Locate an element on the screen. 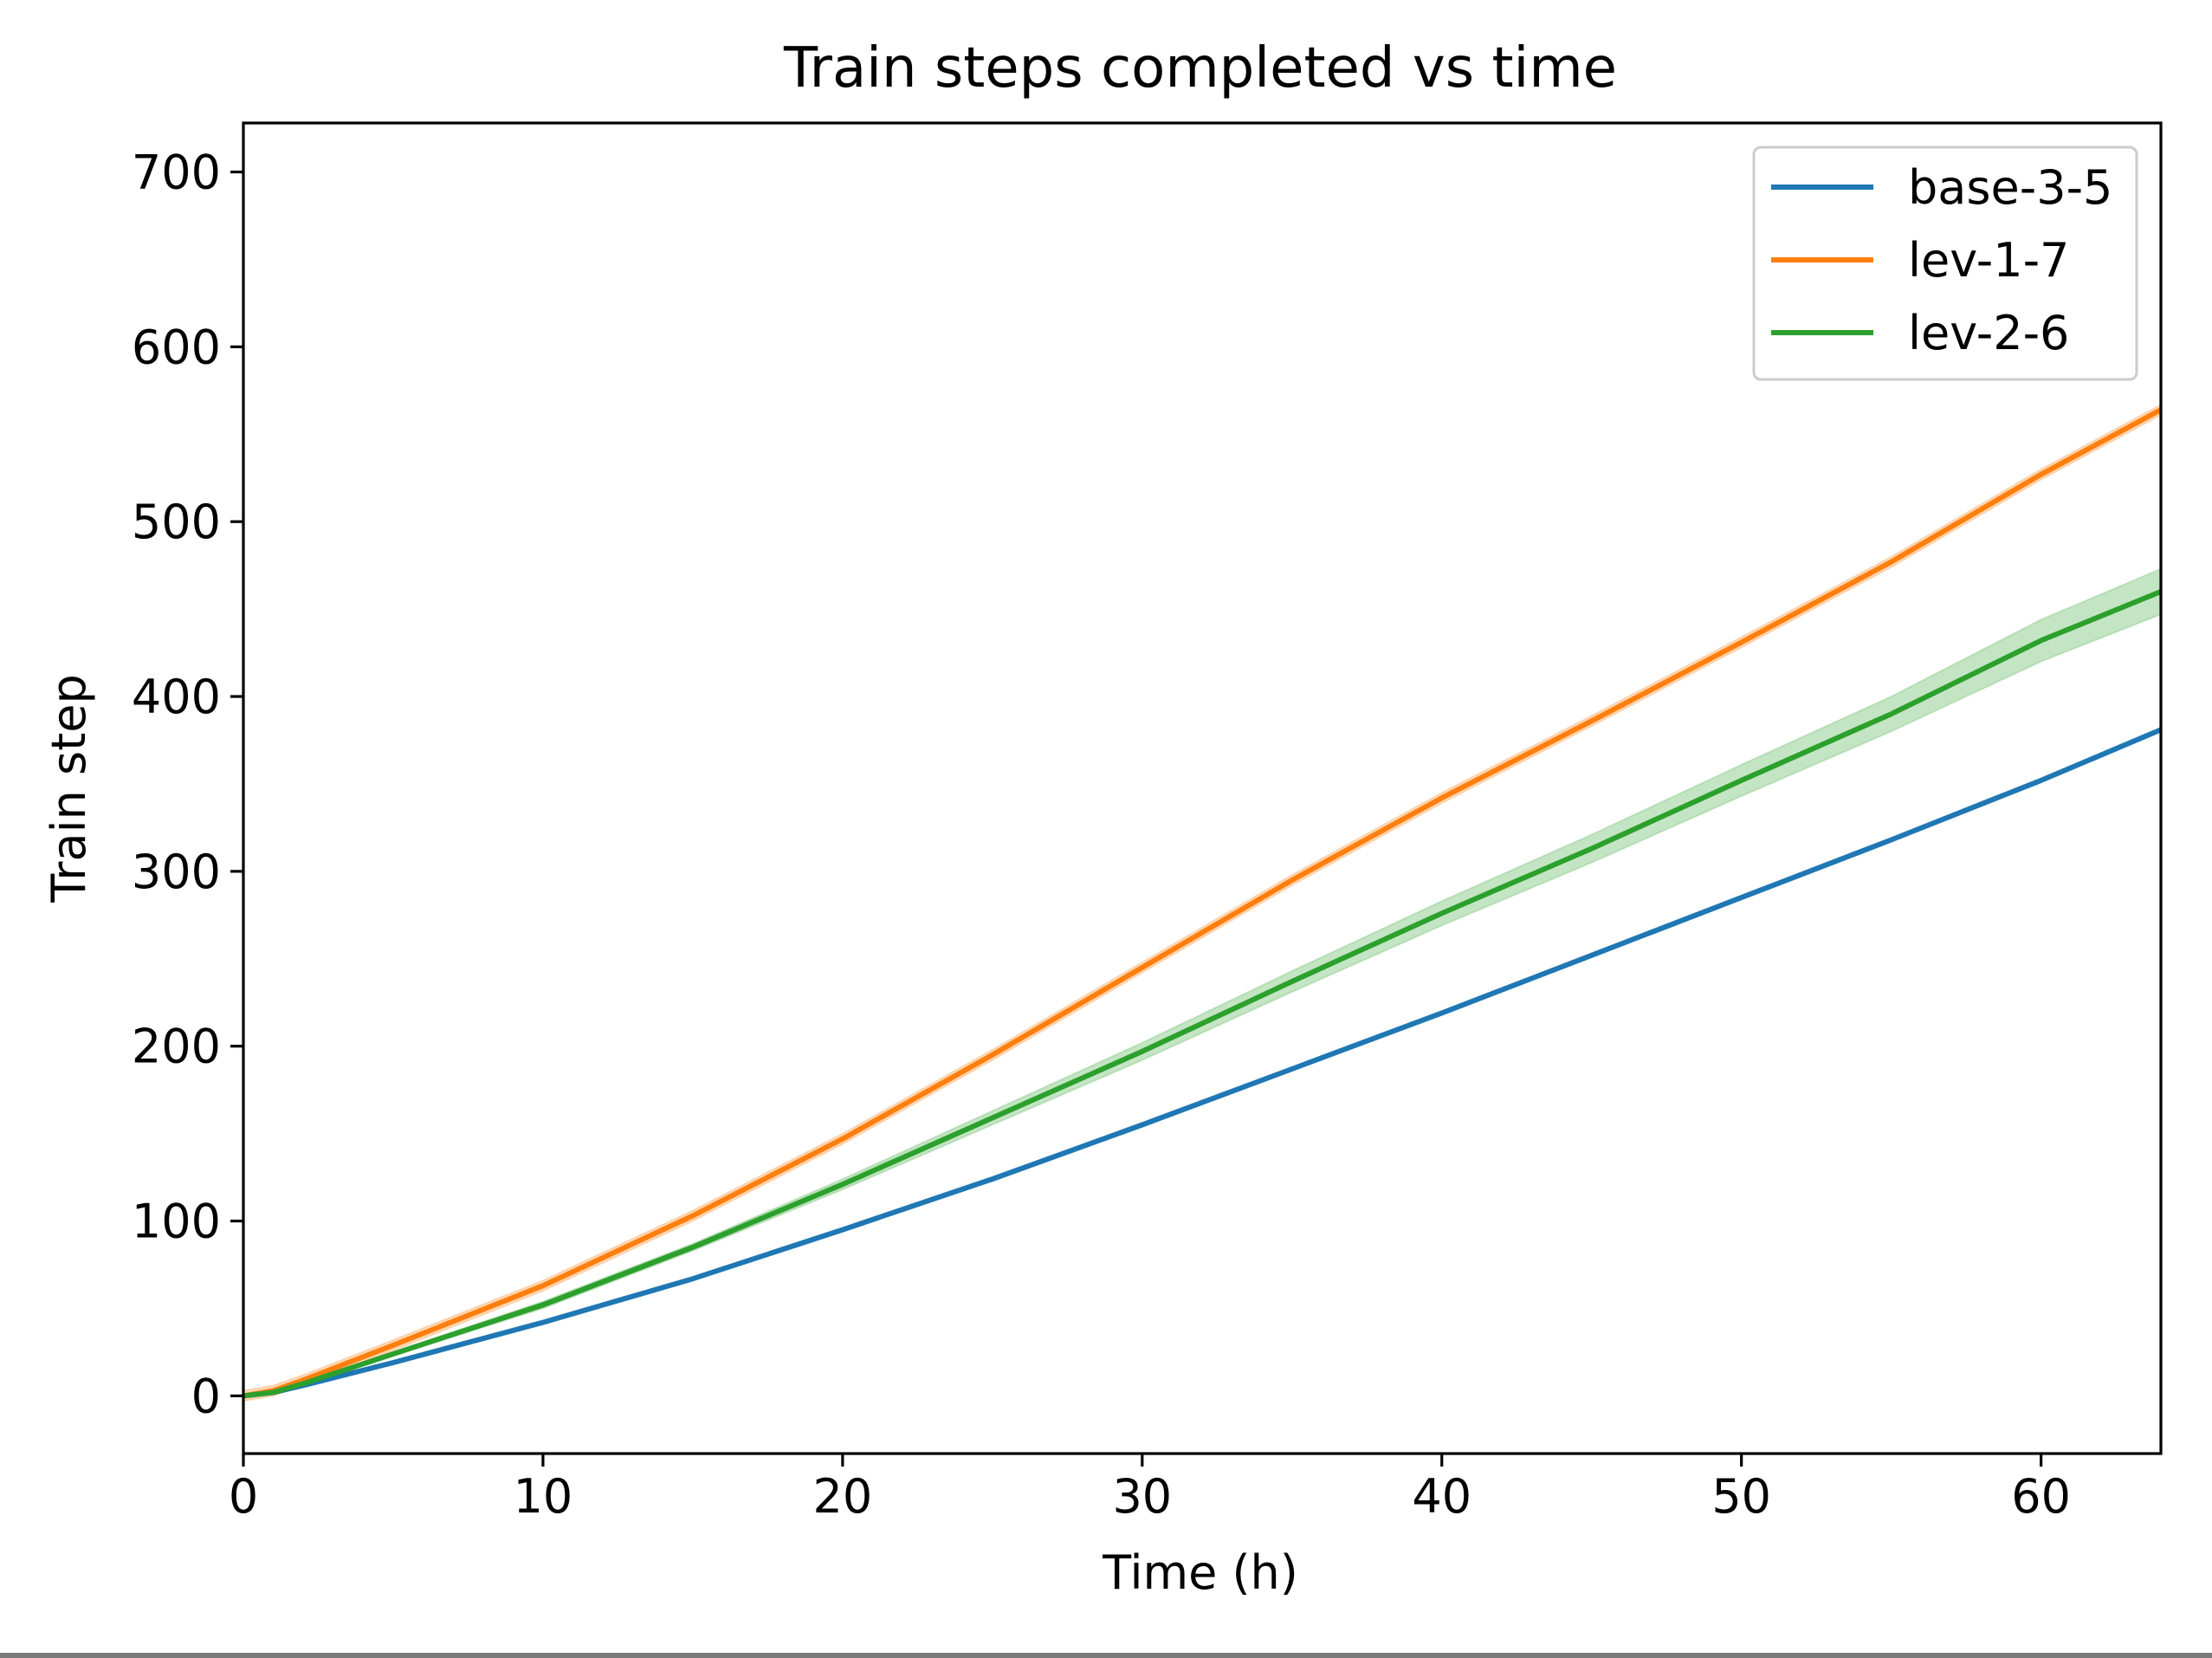 Image resolution: width=2212 pixels, height=1658 pixels. y-tick-label-100: 100 is located at coordinates (176, 1222).